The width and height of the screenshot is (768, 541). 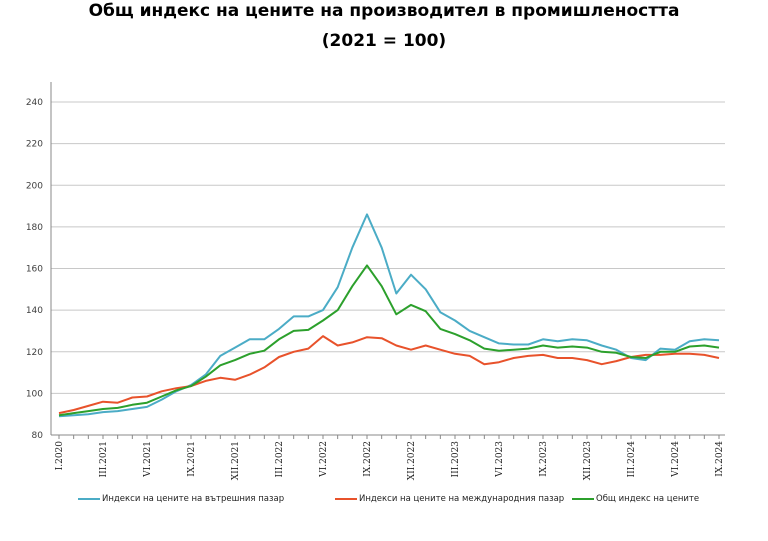 I want to click on legend-item-total: Общ индекс на цените, so click(x=635, y=499).